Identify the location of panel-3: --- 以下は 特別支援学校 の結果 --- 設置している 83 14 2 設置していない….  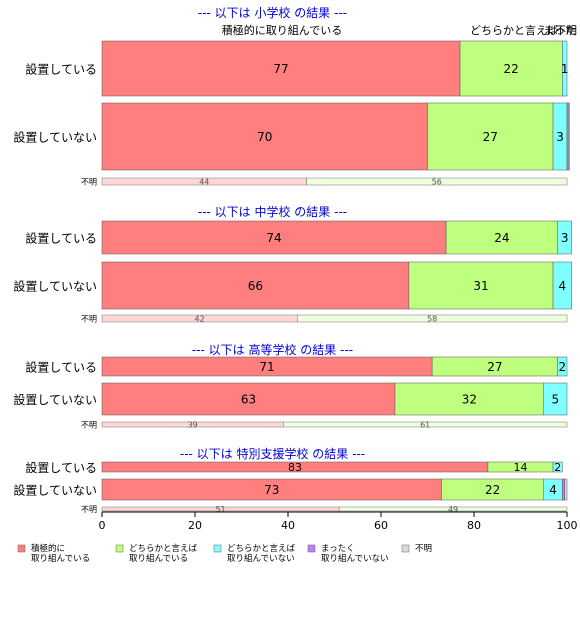
(290, 480).